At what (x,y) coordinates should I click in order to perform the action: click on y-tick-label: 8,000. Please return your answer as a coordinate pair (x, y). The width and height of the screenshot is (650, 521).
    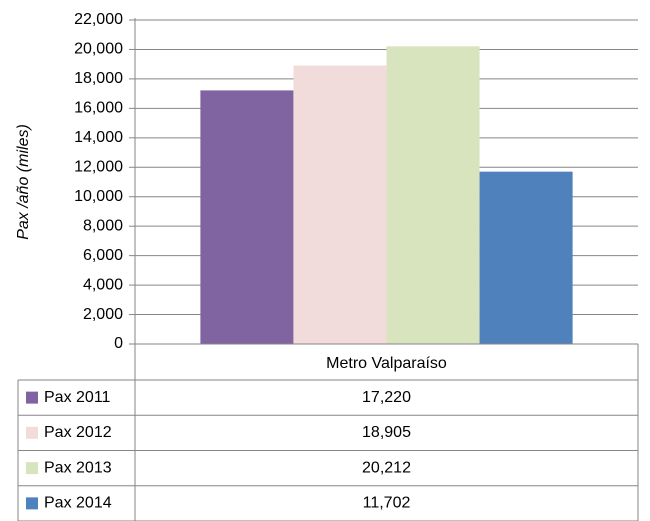
    Looking at the image, I should click on (103, 225).